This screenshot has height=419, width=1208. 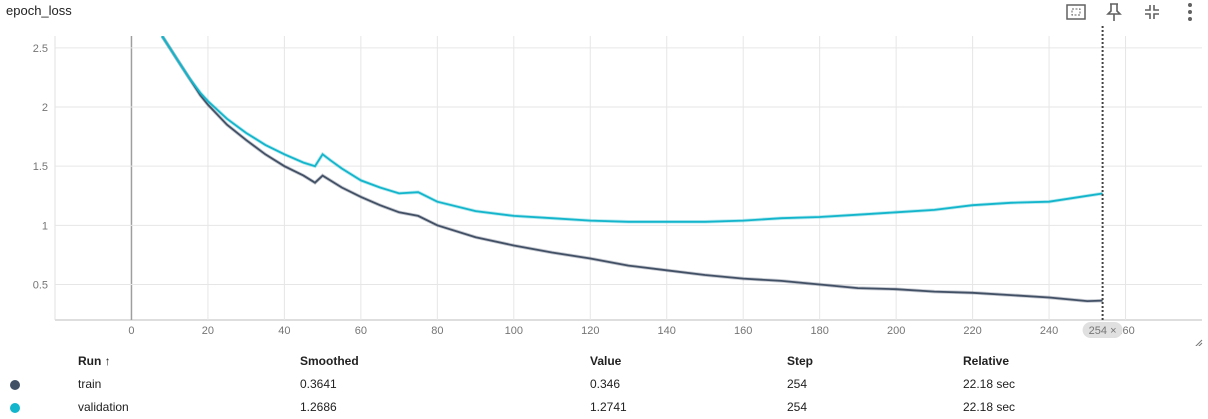 I want to click on x-tick-label: 120, so click(x=590, y=331).